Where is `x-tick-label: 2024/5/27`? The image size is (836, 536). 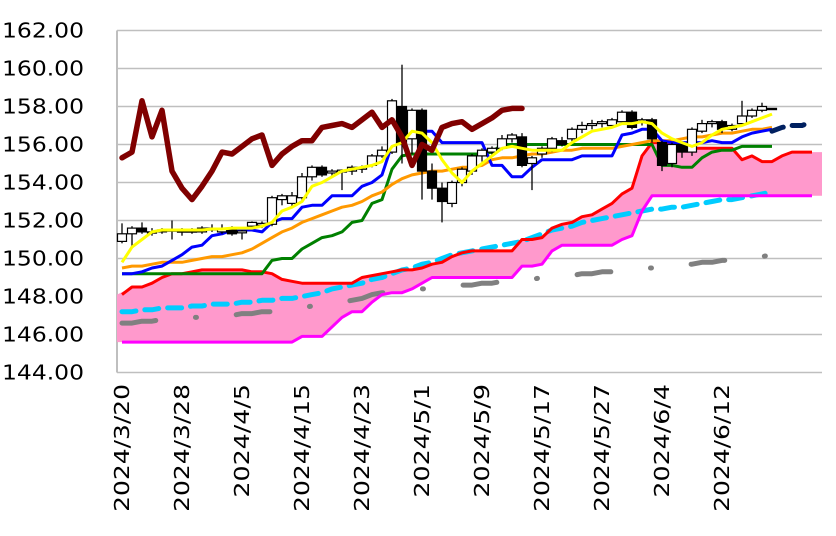 x-tick-label: 2024/5/27 is located at coordinates (602, 448).